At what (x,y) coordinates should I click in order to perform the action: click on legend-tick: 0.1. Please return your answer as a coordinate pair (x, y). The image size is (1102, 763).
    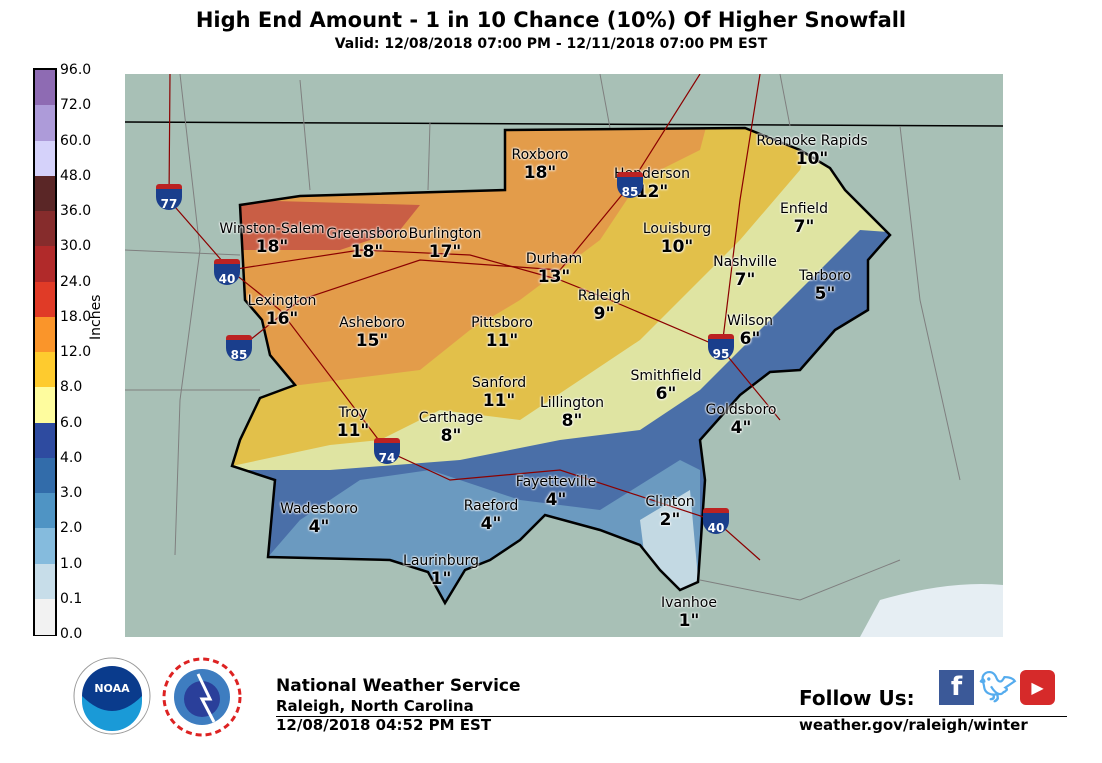
    Looking at the image, I should click on (71, 598).